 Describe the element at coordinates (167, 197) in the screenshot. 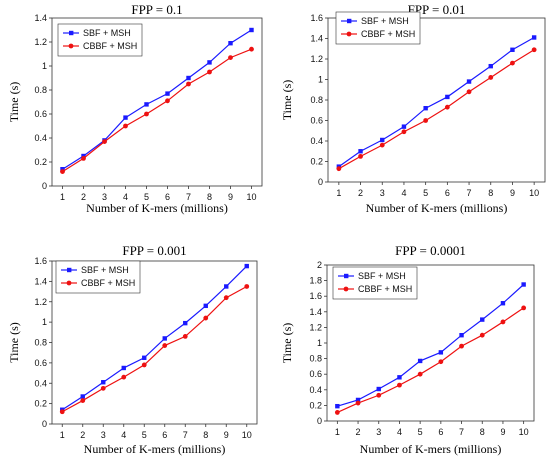

I see `chart1-x-tick-label: 6` at that location.